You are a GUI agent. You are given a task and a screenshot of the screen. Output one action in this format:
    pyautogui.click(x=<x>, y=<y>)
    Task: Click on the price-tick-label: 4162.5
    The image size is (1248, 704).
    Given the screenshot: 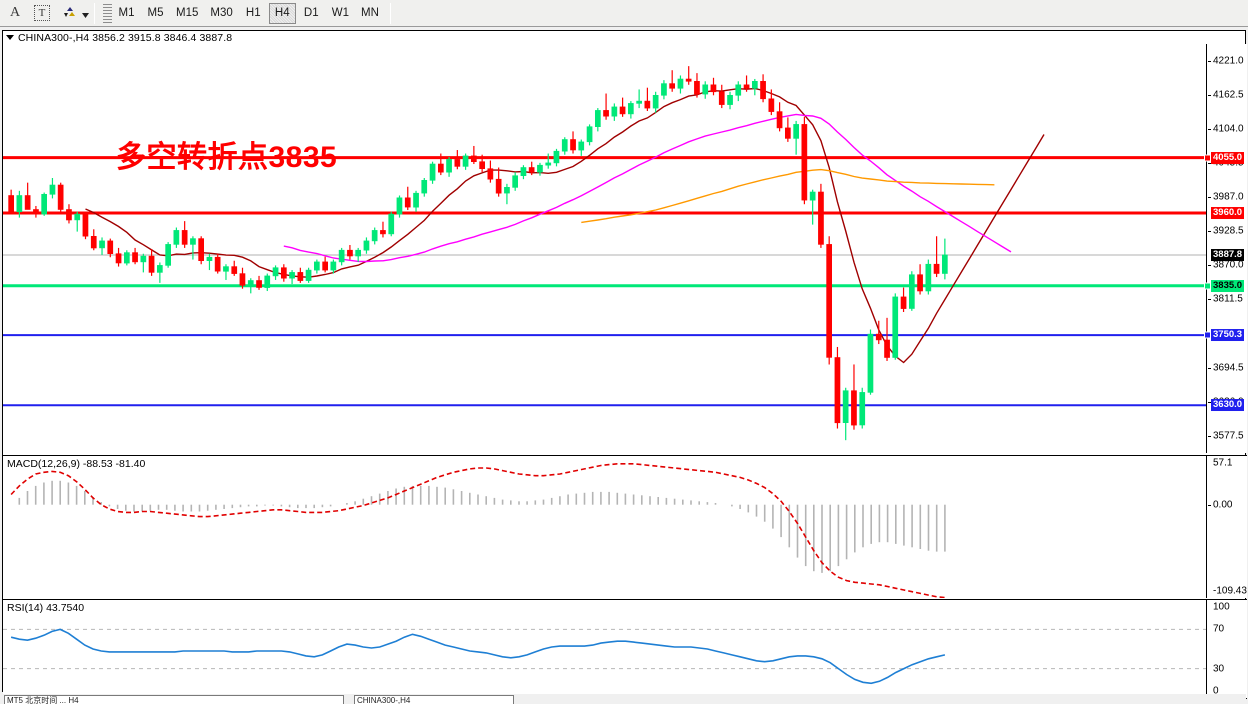 What is the action you would take?
    pyautogui.click(x=1228, y=95)
    